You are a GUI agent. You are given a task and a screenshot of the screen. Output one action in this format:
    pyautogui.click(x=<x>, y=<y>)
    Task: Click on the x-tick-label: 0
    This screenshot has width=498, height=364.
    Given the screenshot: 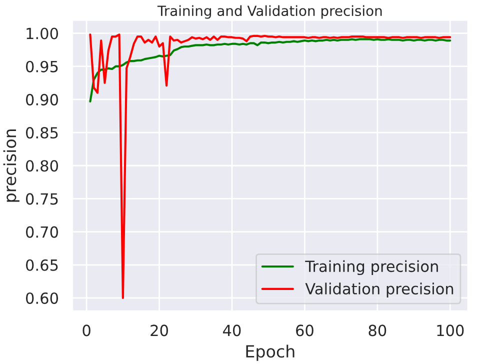 What is the action you would take?
    pyautogui.click(x=86, y=330)
    